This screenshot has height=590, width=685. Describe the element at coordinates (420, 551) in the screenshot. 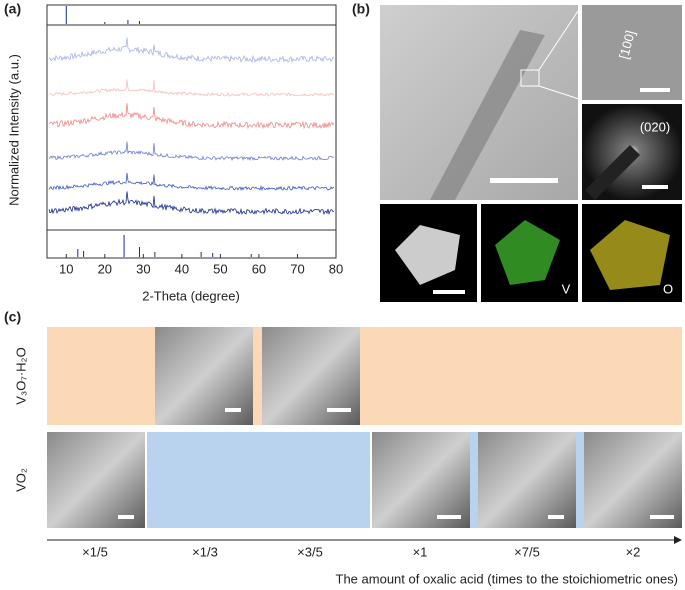

I see `category-label: ×1` at that location.